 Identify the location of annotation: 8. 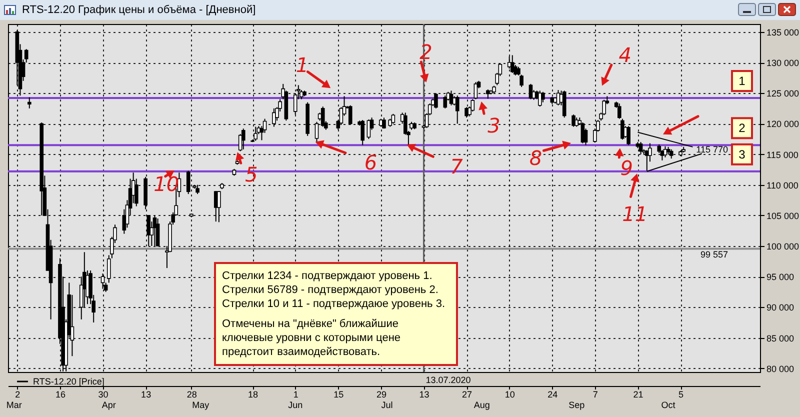
(535, 158).